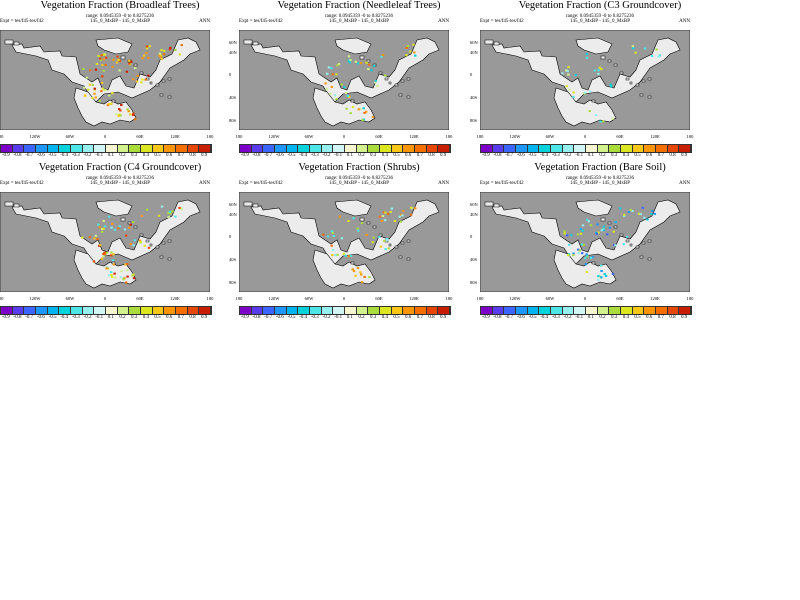 This screenshot has height=600, width=800. What do you see at coordinates (600, 21) in the screenshot?
I see `case-text: 145_0_MxBP - 145_0_MxBP` at bounding box center [600, 21].